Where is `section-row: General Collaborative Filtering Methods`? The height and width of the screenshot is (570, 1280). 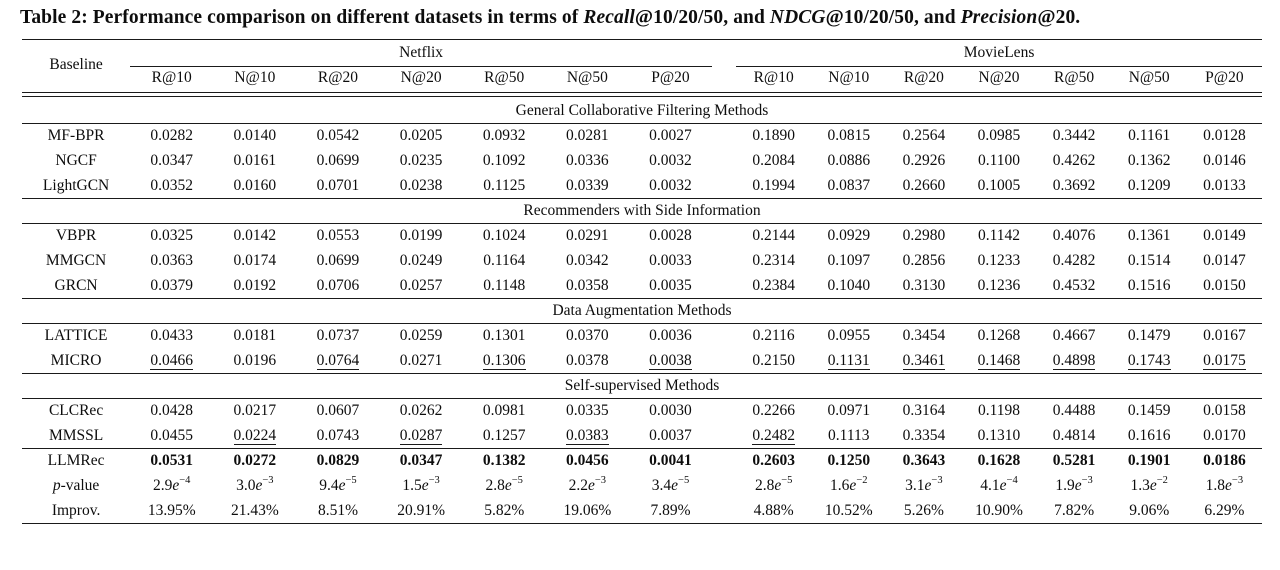 section-row: General Collaborative Filtering Methods is located at coordinates (642, 111).